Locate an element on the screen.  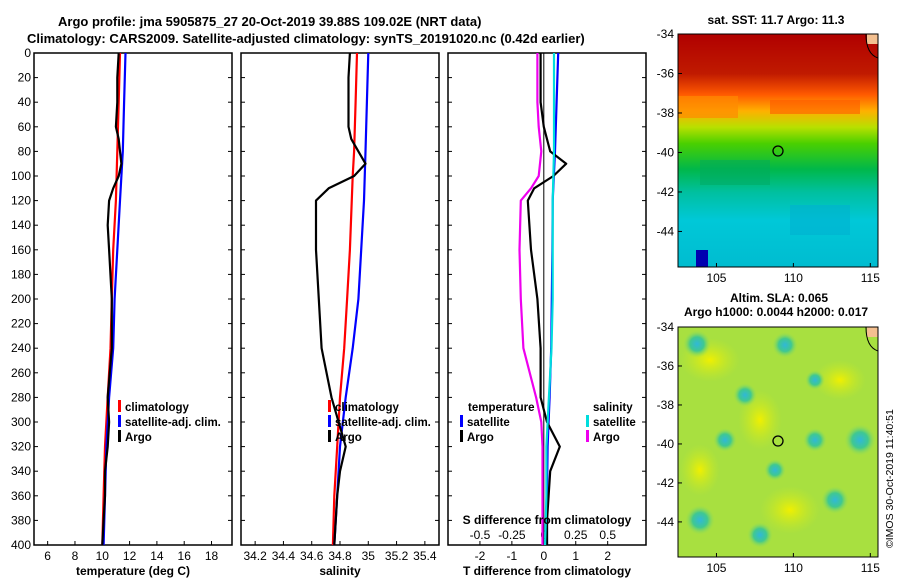
sla-map-frame is located at coordinates (778, 442).